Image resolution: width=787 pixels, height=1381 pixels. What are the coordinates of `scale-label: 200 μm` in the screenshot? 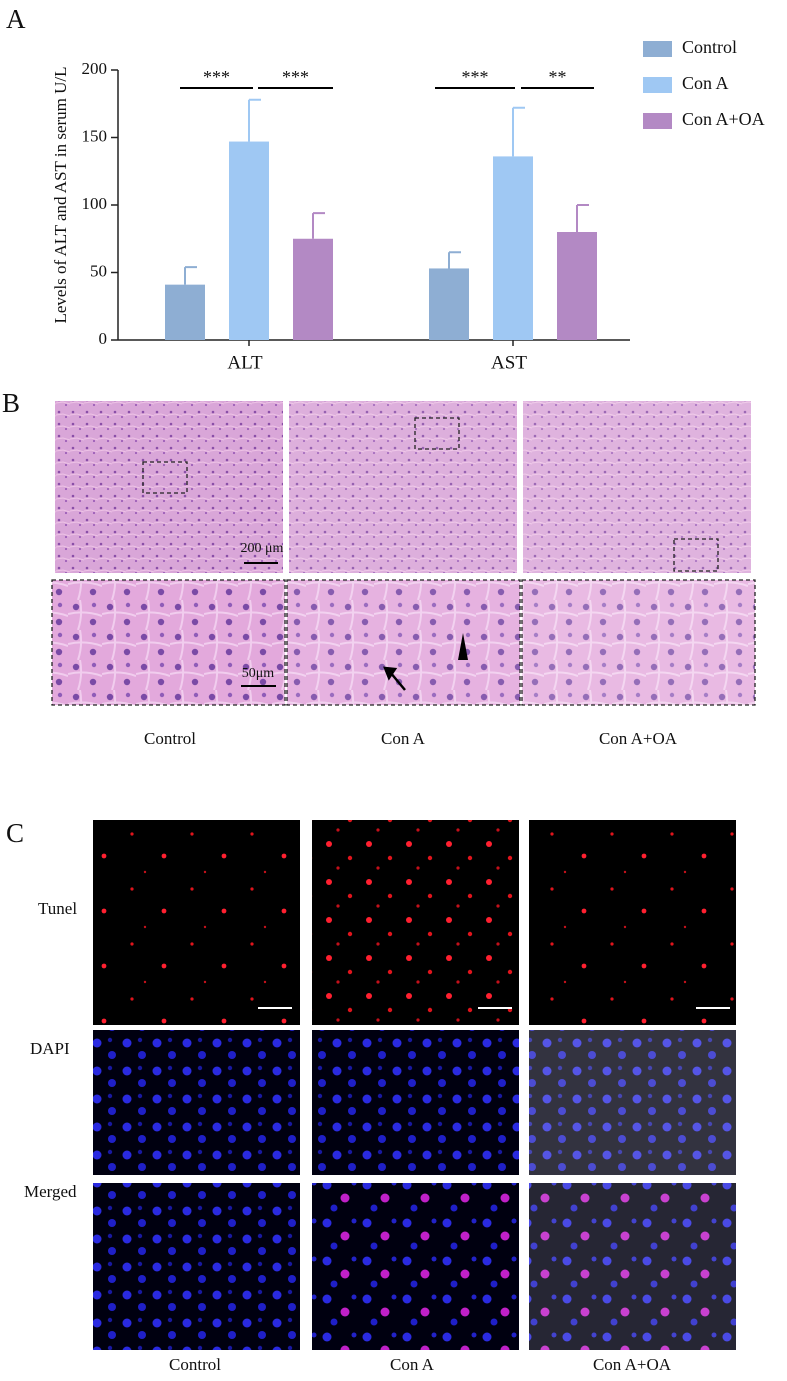 It's located at (262, 548).